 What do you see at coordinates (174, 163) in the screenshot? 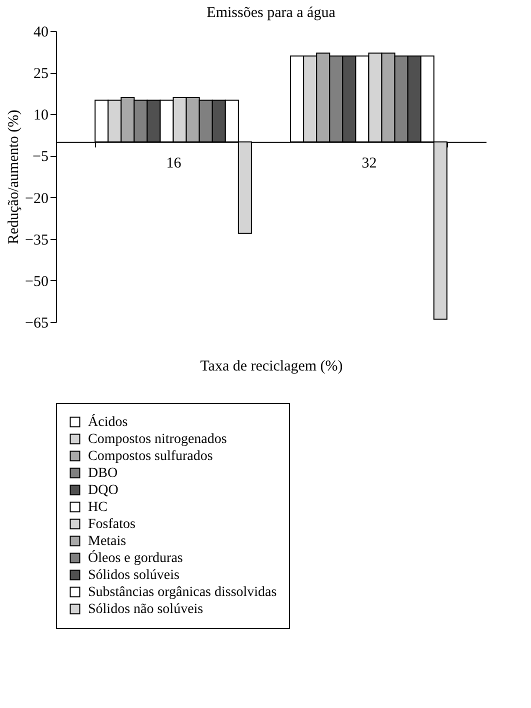
I see `x-tick-label: 16` at bounding box center [174, 163].